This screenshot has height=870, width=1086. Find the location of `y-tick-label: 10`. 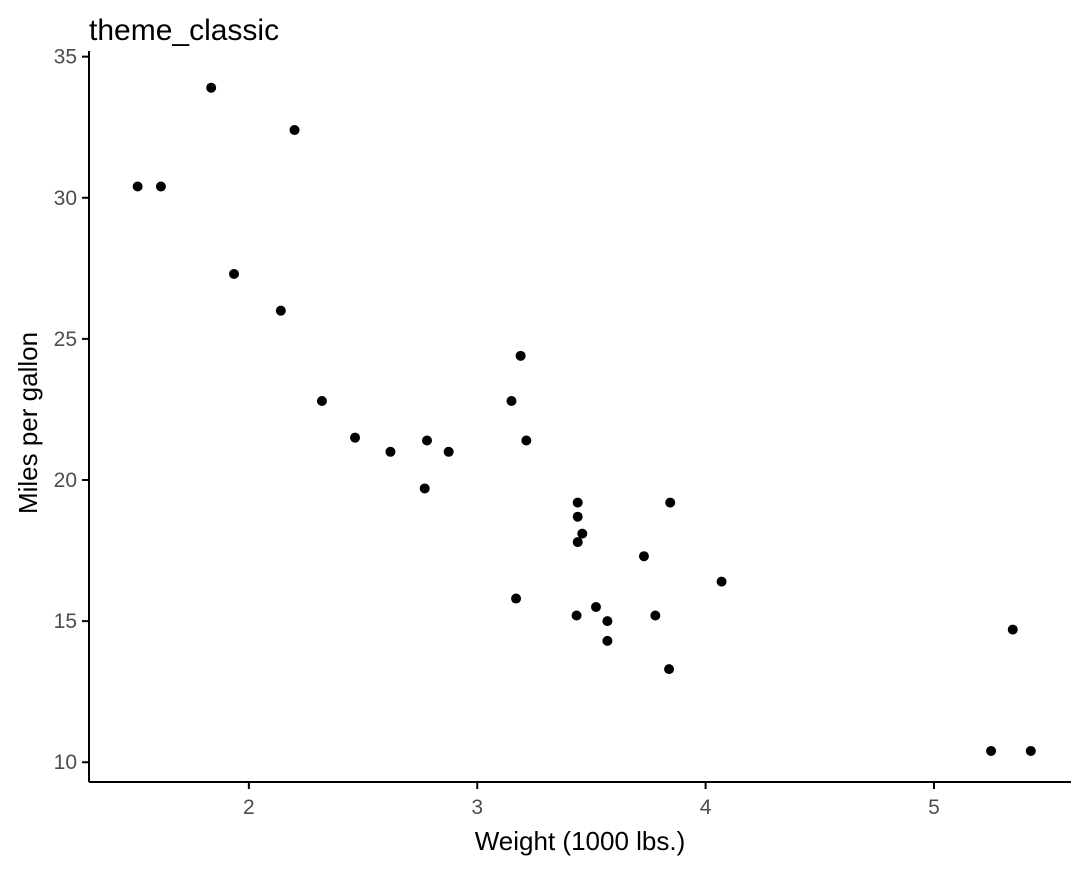

y-tick-label: 10 is located at coordinates (65, 762).